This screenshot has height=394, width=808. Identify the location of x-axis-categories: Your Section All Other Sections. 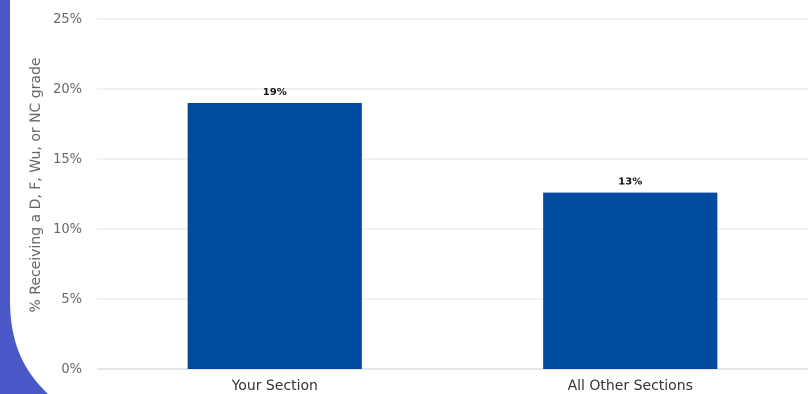
(462, 386).